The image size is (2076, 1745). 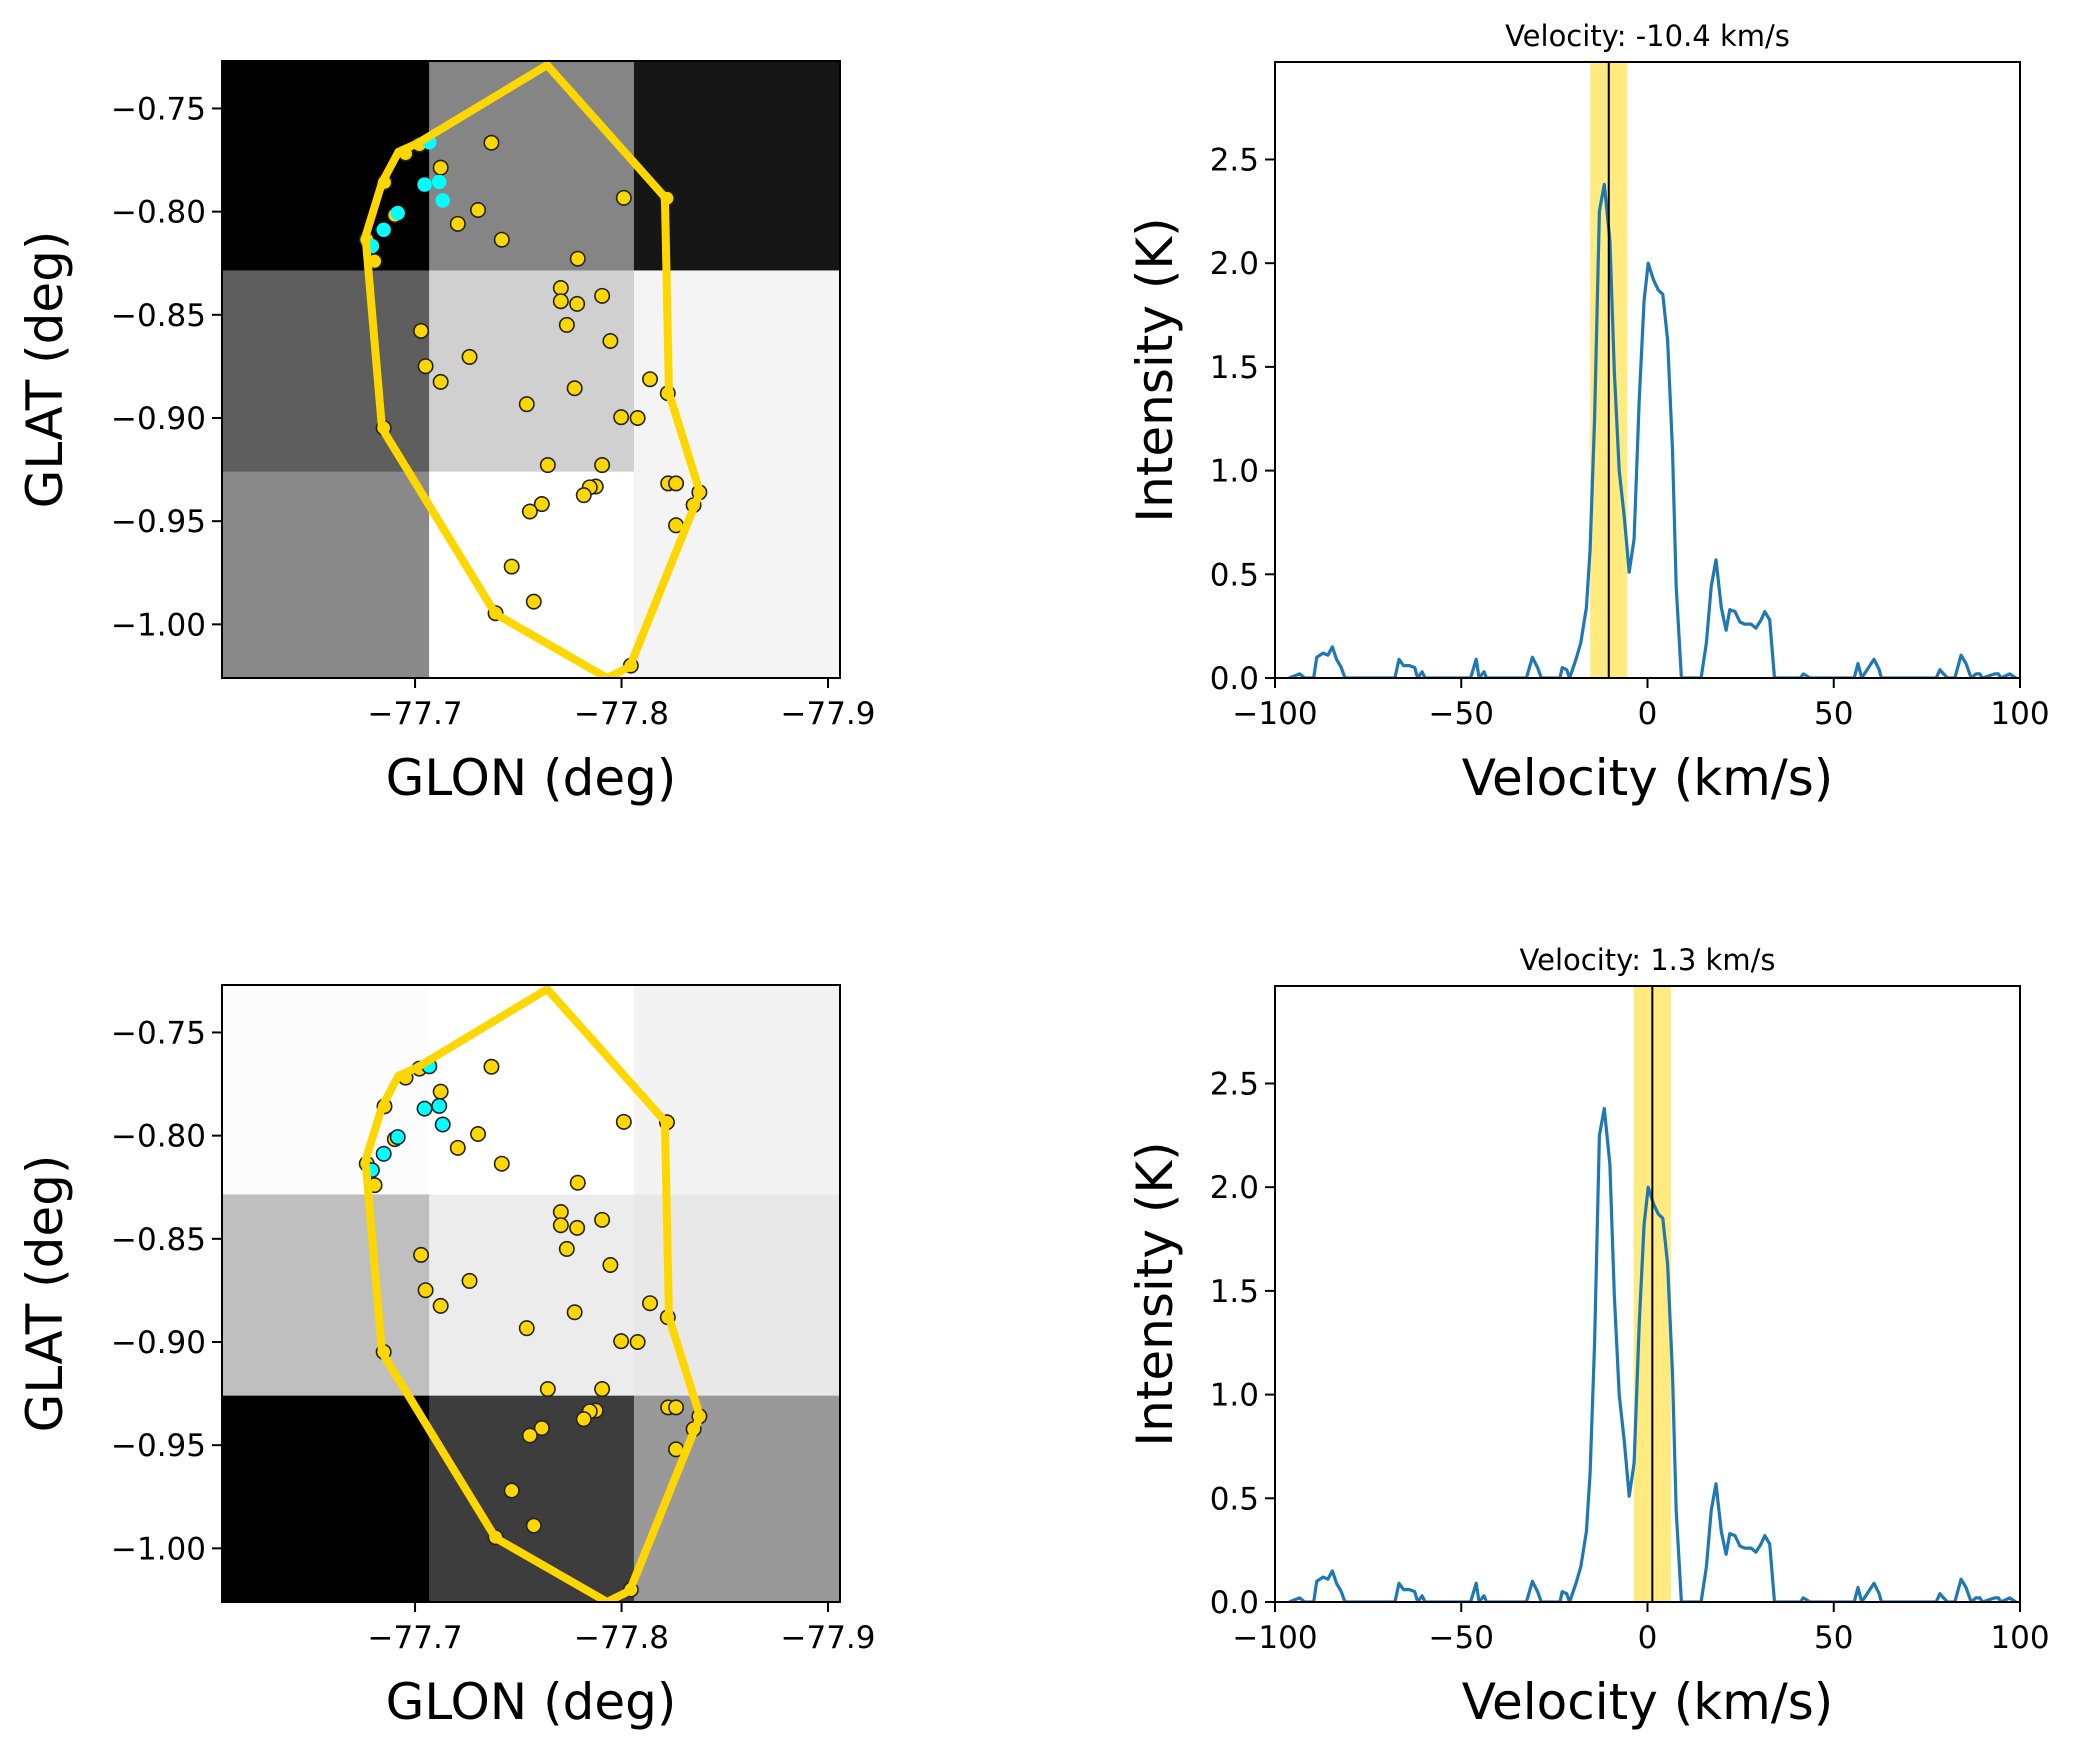 What do you see at coordinates (531, 778) in the screenshot?
I see `x-axis-label: GLON (deg)` at bounding box center [531, 778].